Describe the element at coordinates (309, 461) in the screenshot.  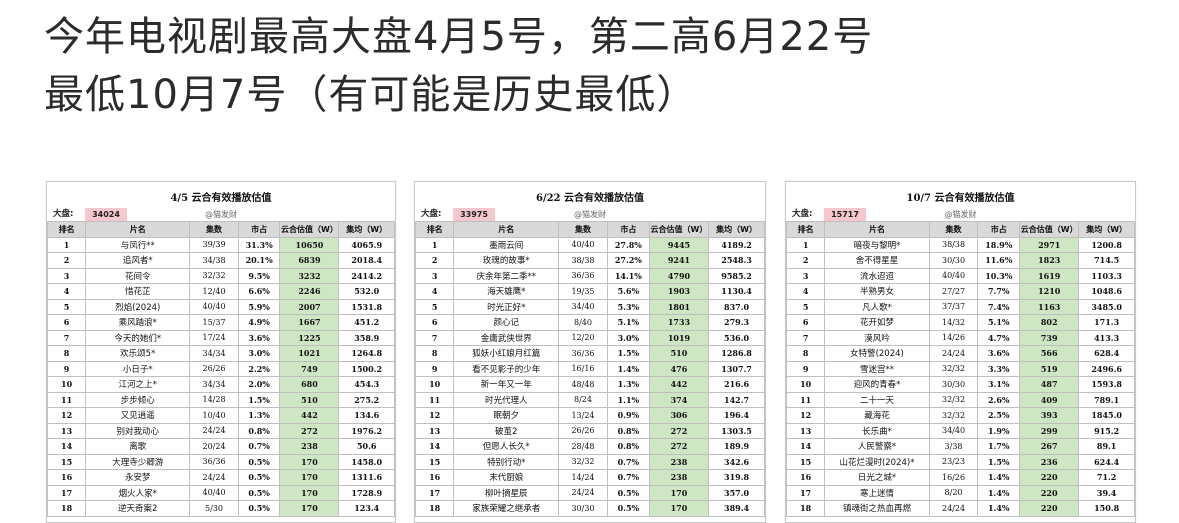
I see `cloud-estimate-cell: 170` at that location.